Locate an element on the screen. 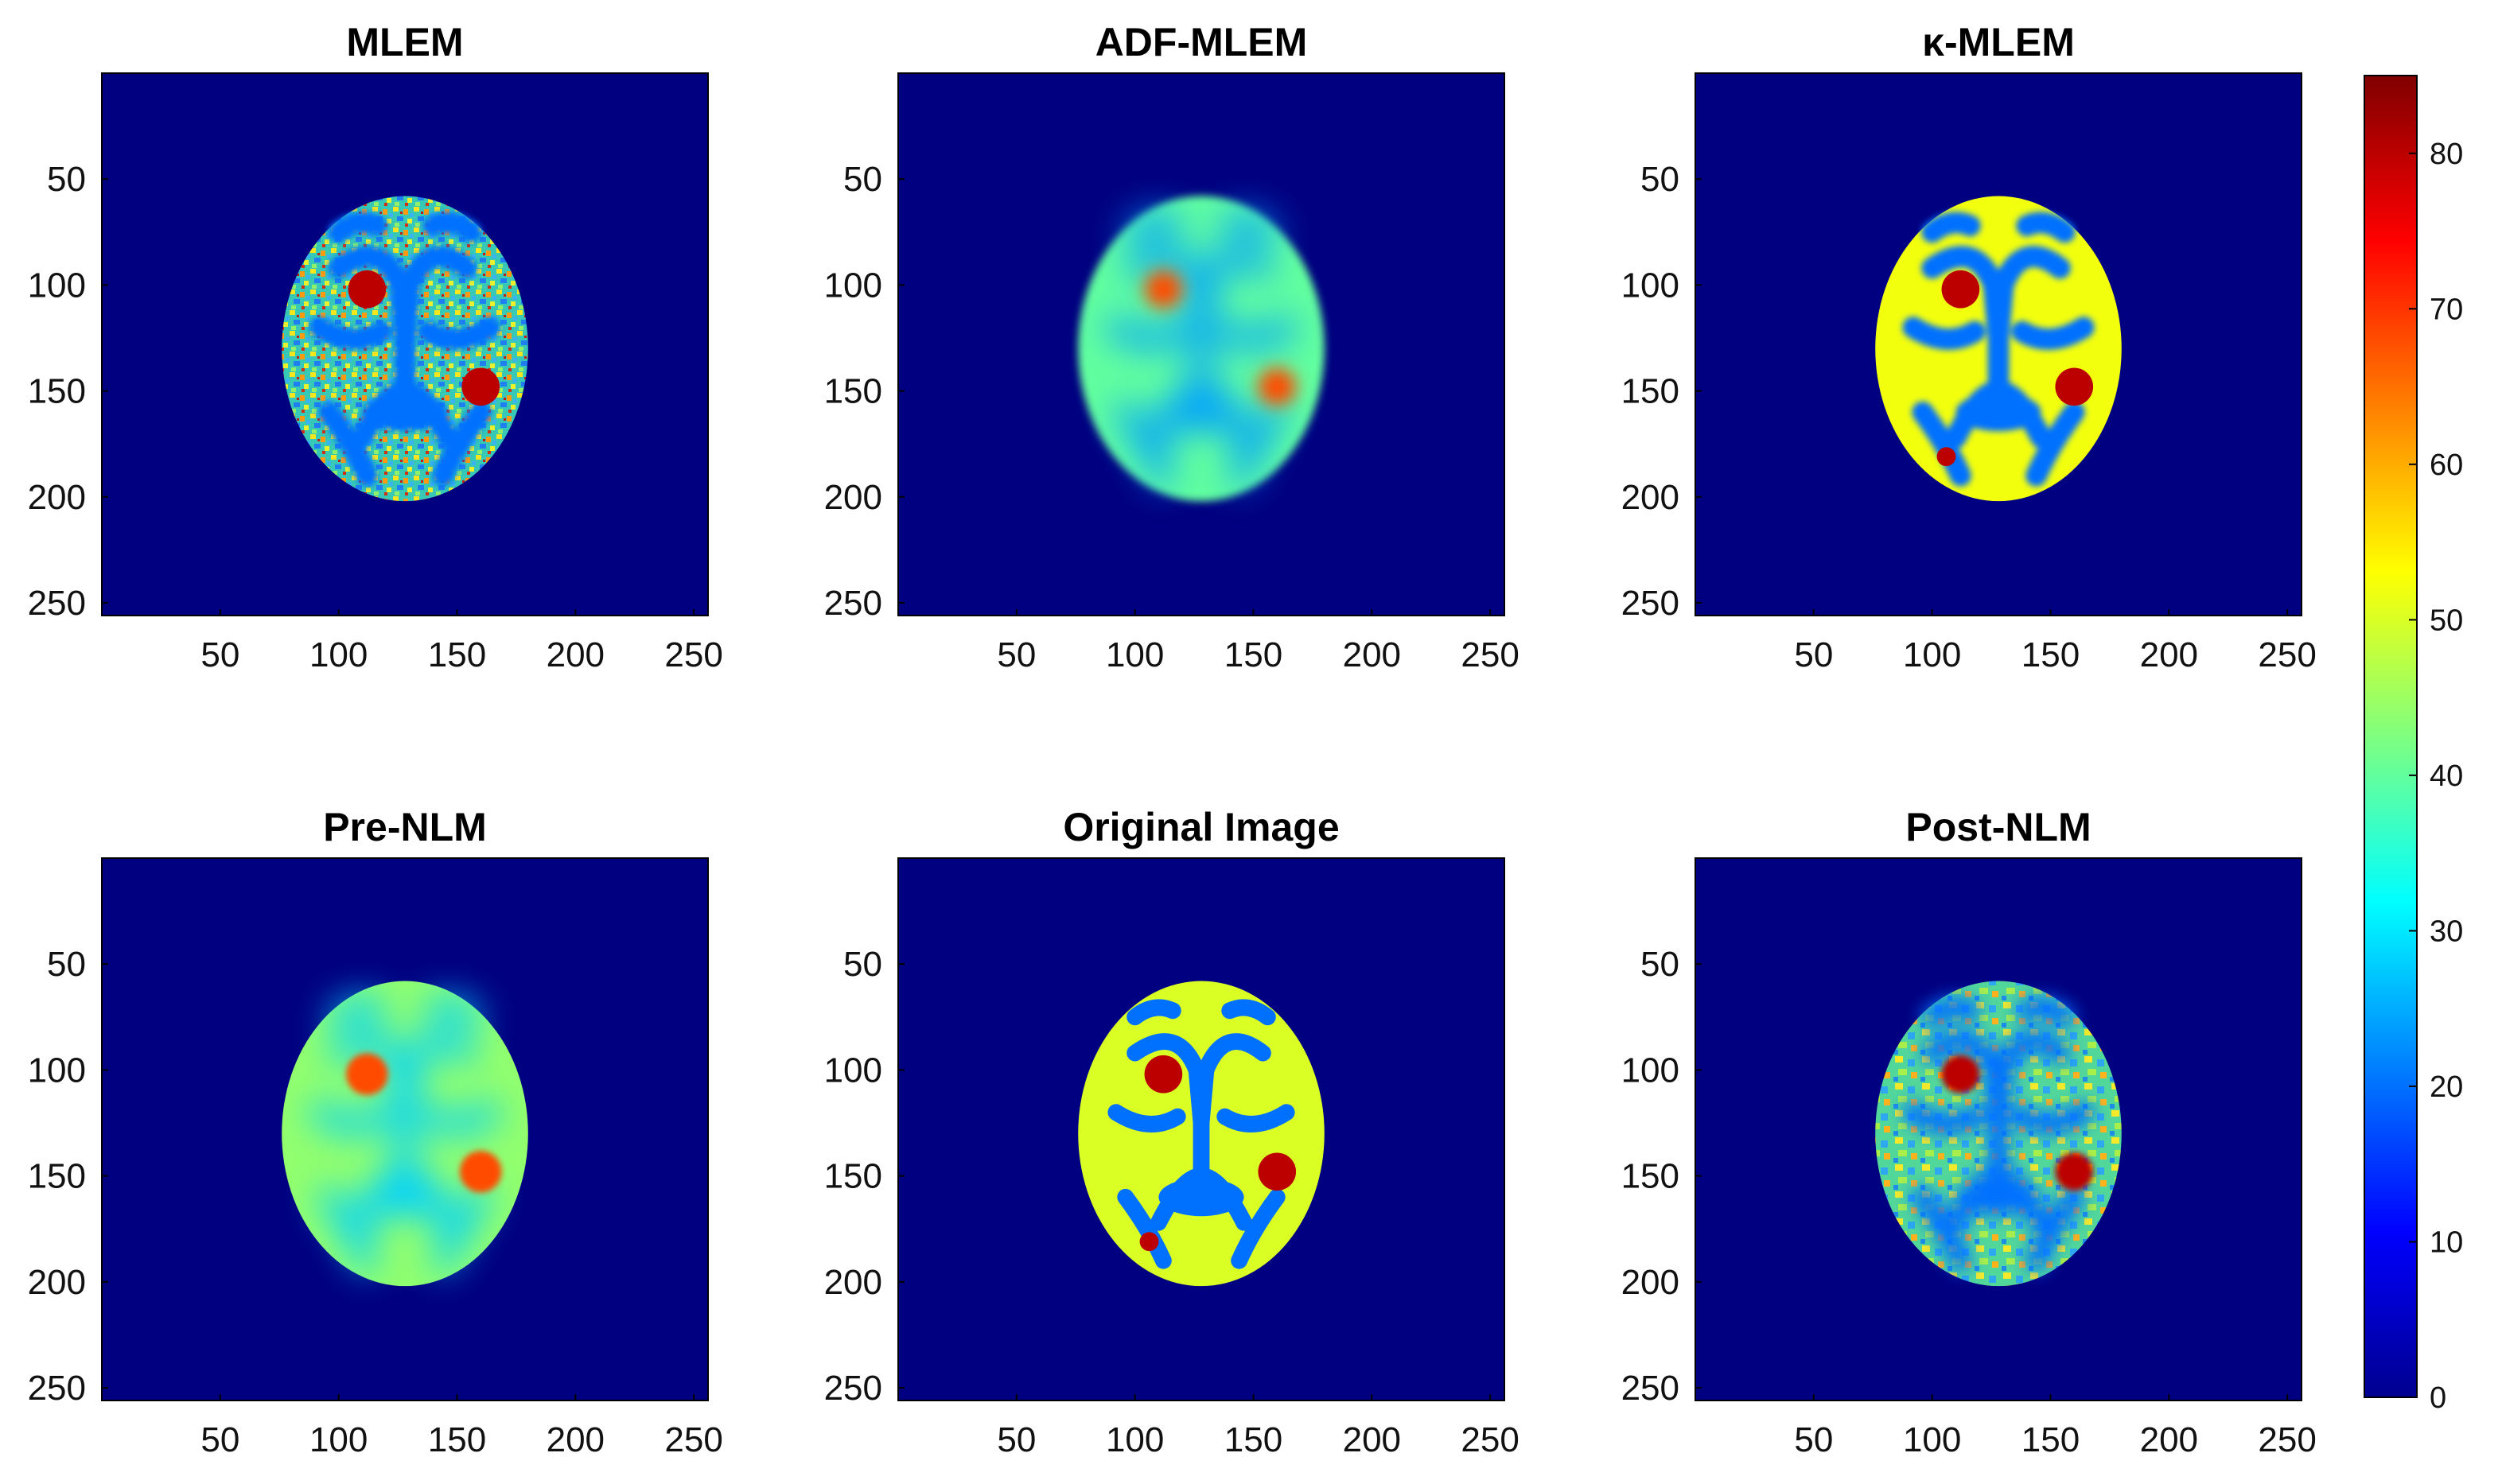  colorbar-tick-label: 60 is located at coordinates (2446, 465).